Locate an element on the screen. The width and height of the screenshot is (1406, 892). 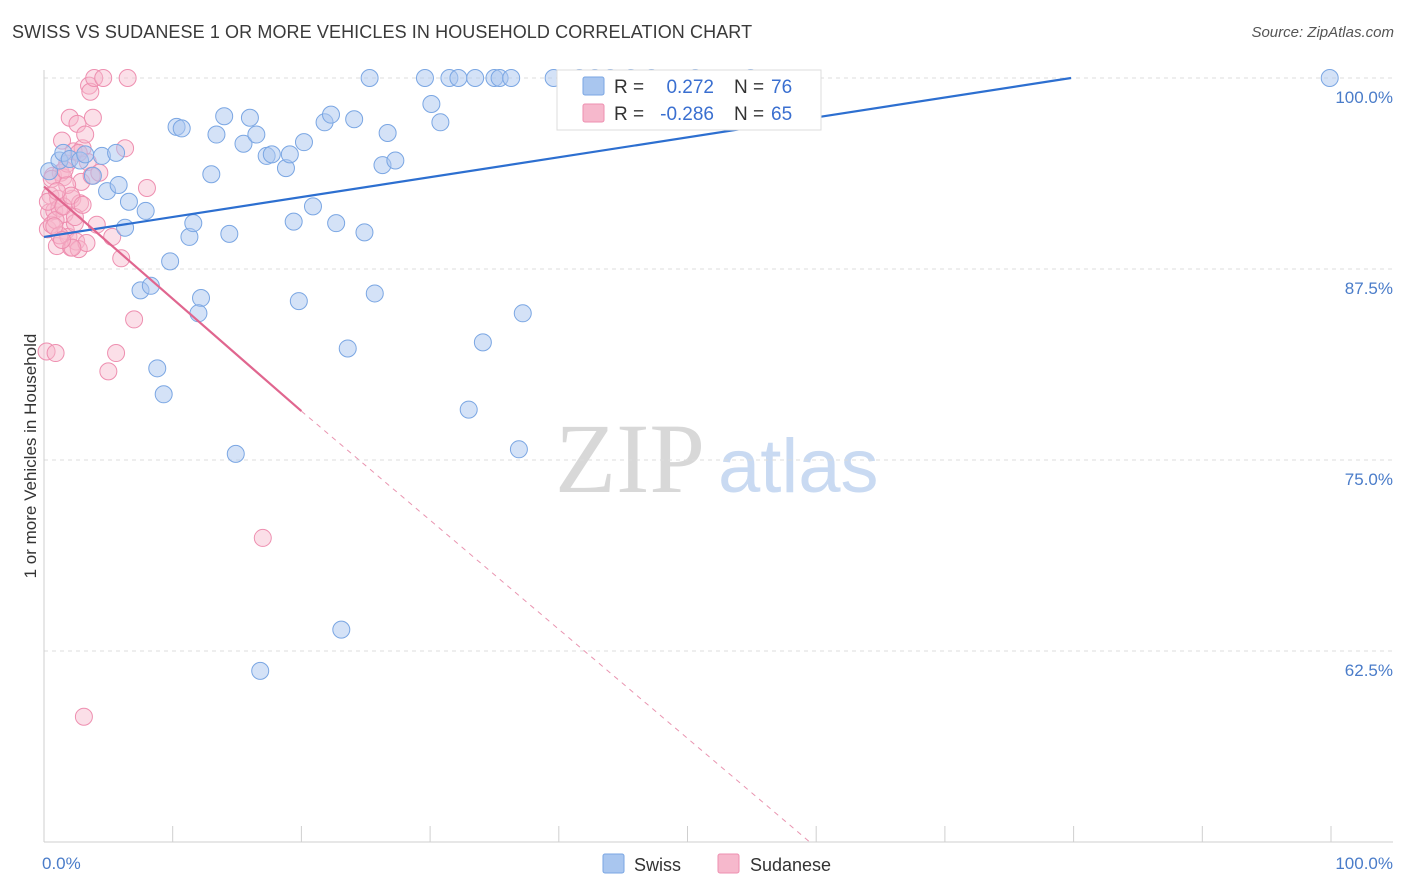
source-label: Source: ZipAtlas.com is located at coordinates (1322, 32).